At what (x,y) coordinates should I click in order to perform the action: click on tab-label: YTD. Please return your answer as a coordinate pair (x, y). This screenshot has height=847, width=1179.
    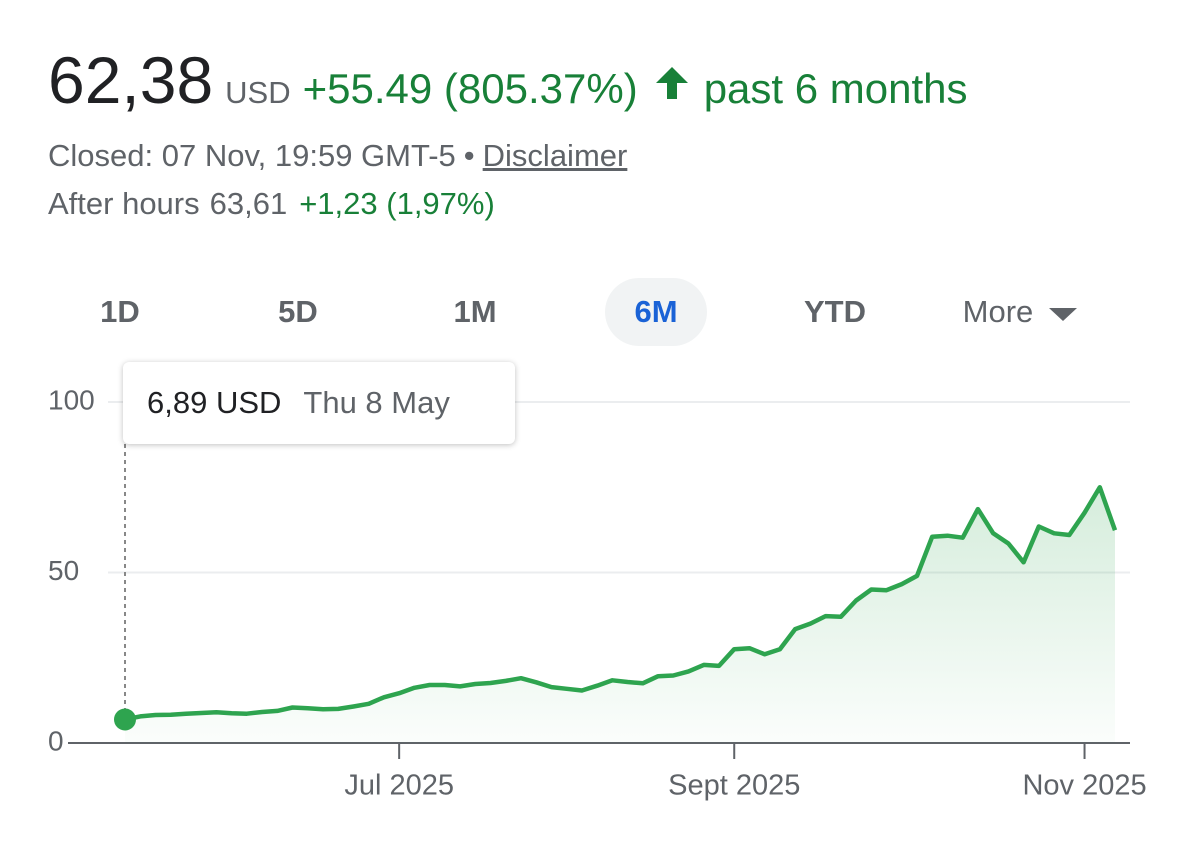
    Looking at the image, I should click on (835, 311).